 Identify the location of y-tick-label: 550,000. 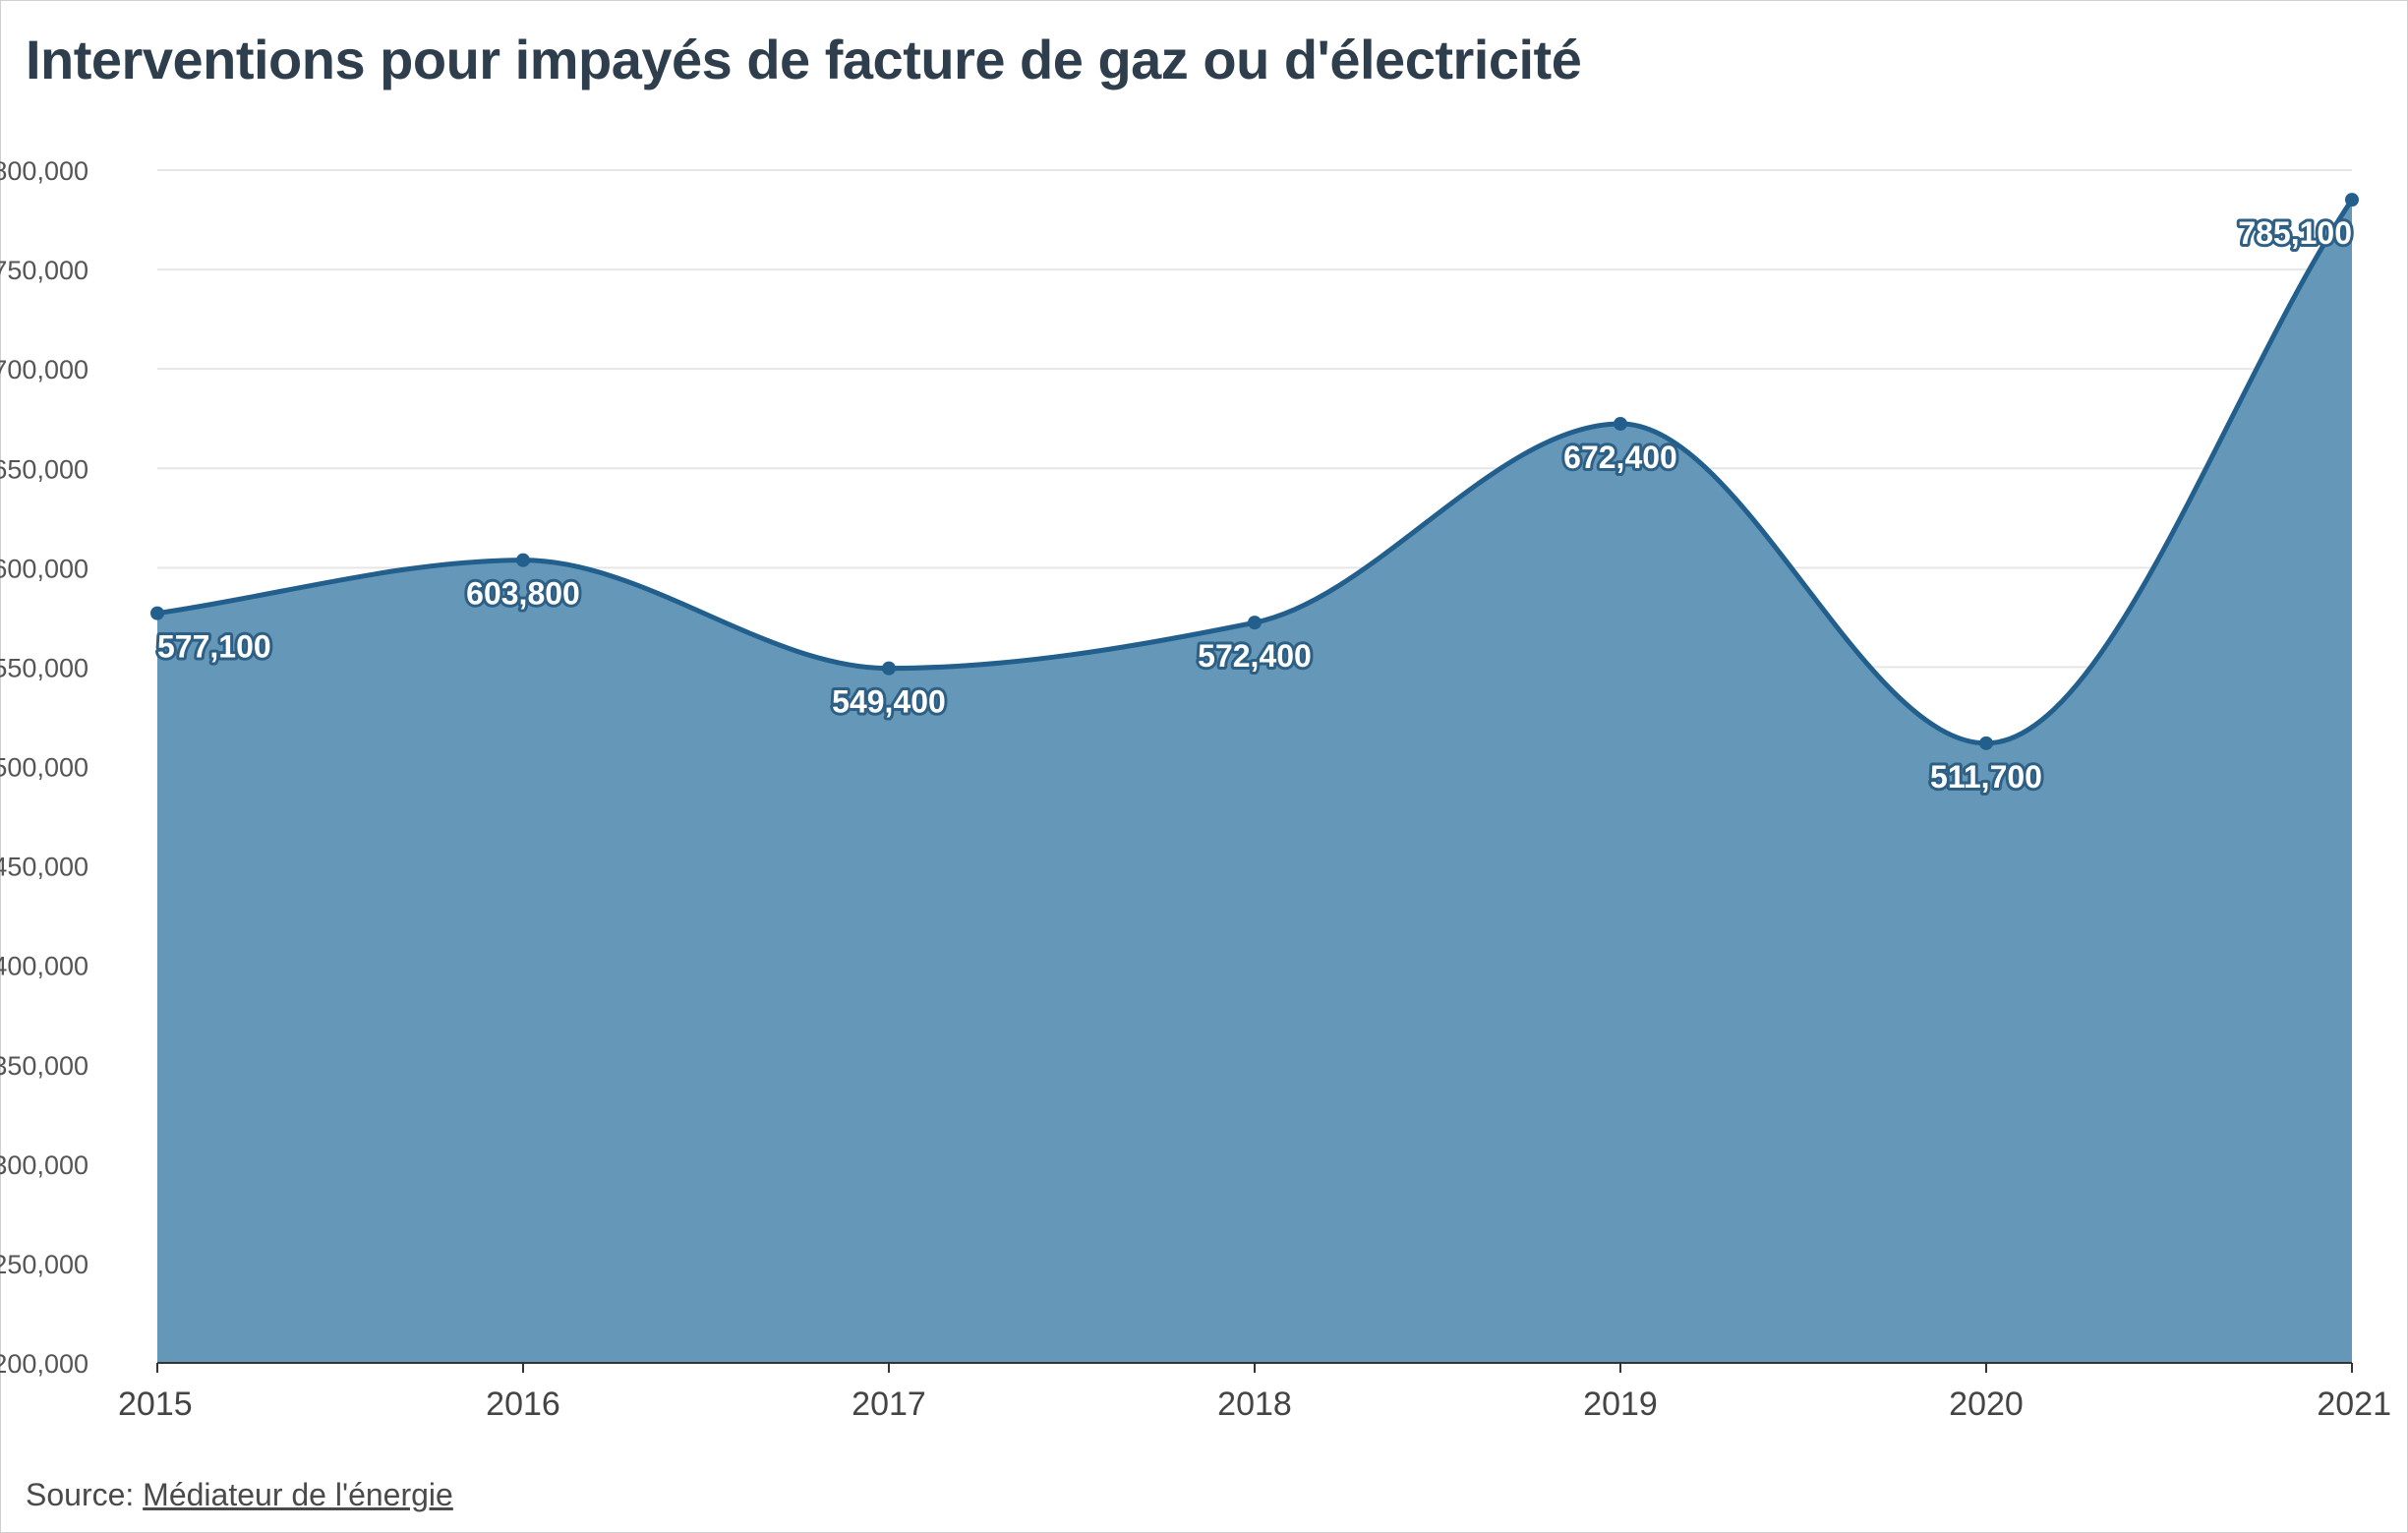
(44, 668).